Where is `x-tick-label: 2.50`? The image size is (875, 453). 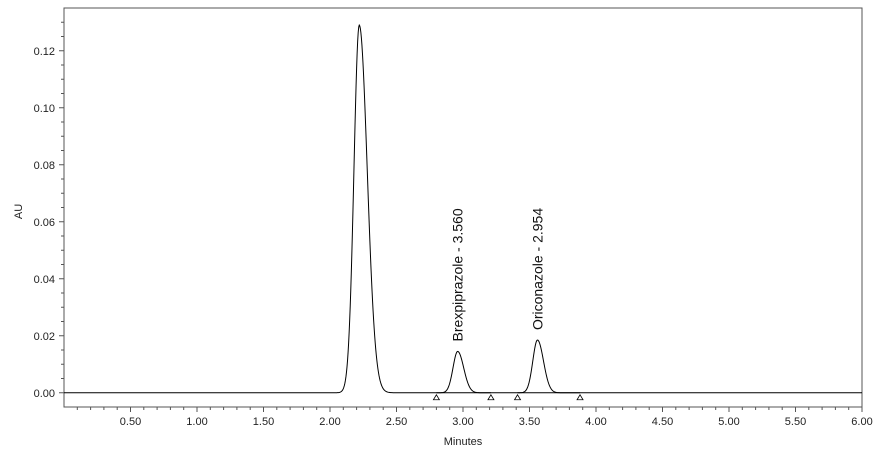
x-tick-label: 2.50 is located at coordinates (396, 422).